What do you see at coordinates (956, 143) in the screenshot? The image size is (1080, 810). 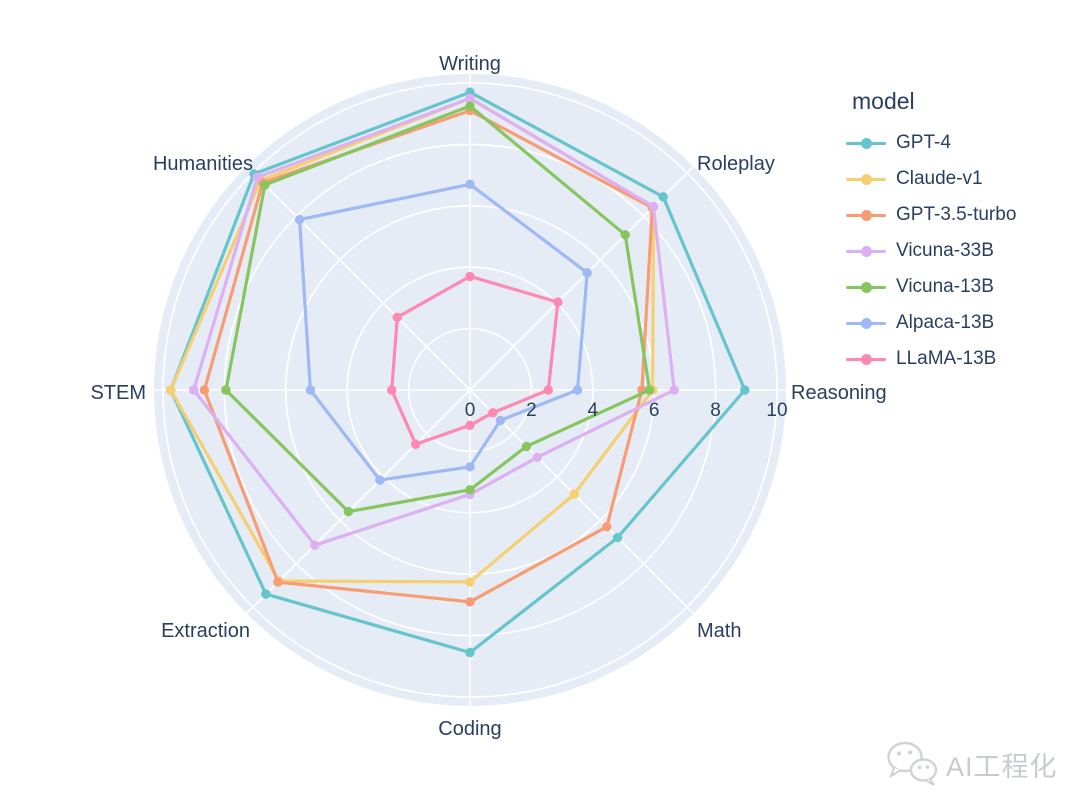 I see `legend-item-GPT-4: GPT-4` at bounding box center [956, 143].